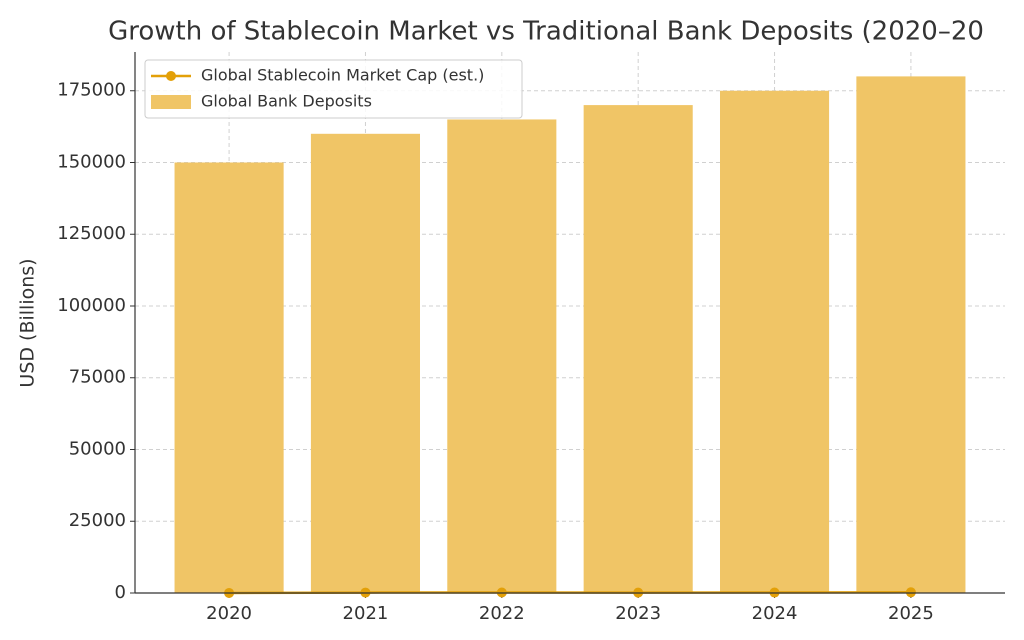 This screenshot has height=640, width=1024. Describe the element at coordinates (91, 90) in the screenshot. I see `y-tick-label: 175000` at that location.